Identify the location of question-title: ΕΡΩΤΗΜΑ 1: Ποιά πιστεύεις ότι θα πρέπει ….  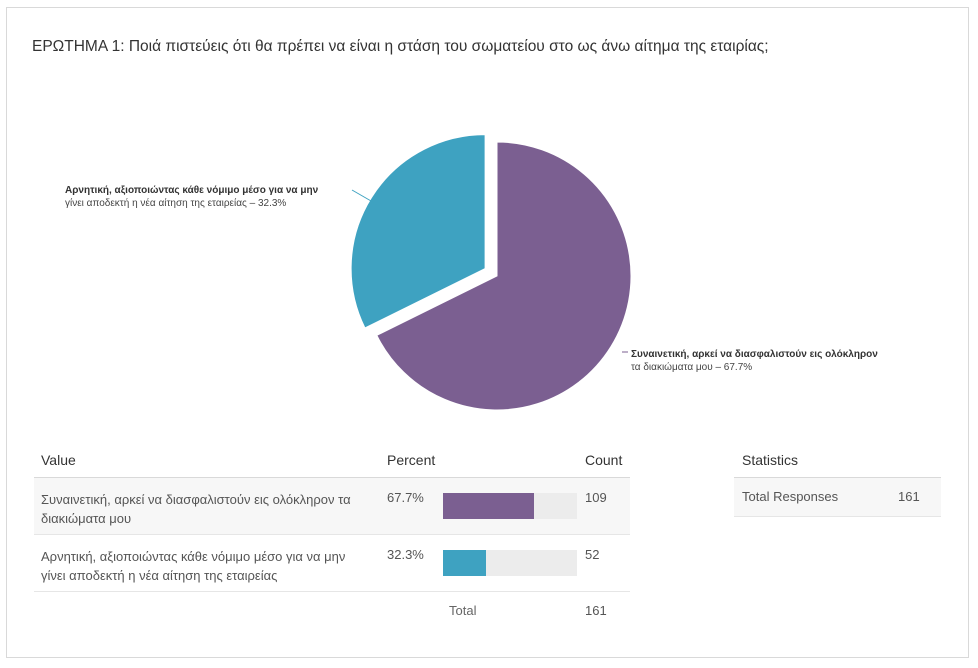
(400, 46).